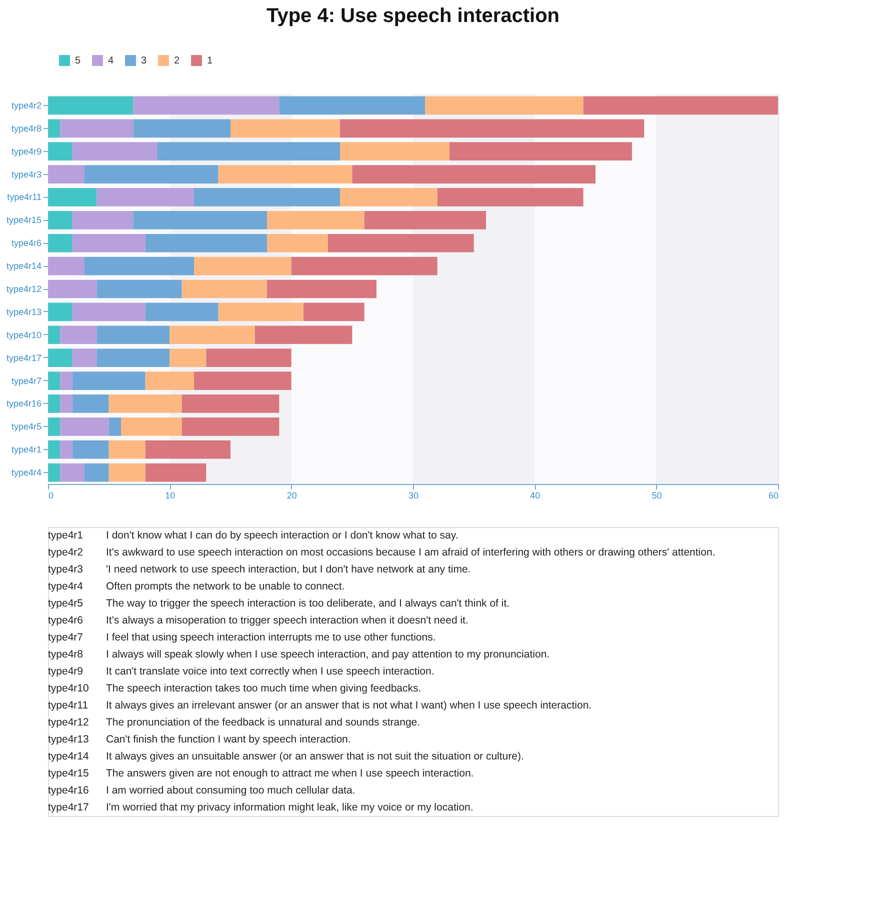 This screenshot has width=895, height=905. What do you see at coordinates (299, 654) in the screenshot?
I see `text: type4r8 I always will speak slowly when I use speech interaction, and pay attention to my pronunciation.` at bounding box center [299, 654].